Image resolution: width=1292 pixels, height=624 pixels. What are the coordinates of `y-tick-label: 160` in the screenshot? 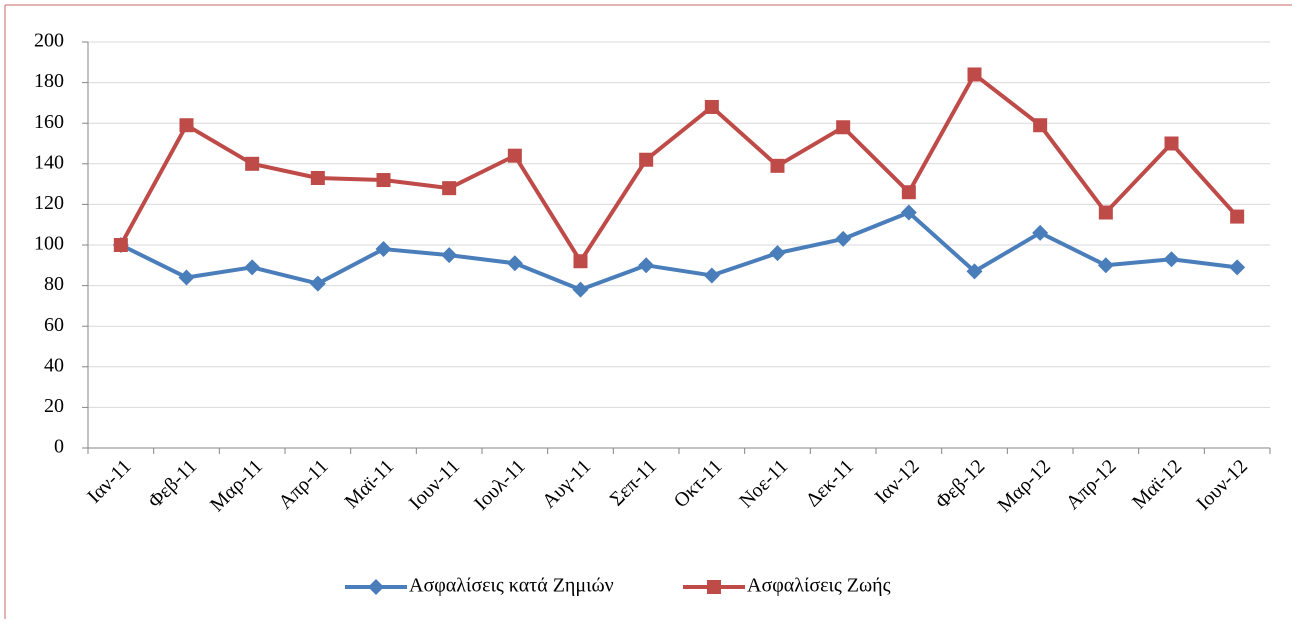 It's located at (49, 122).